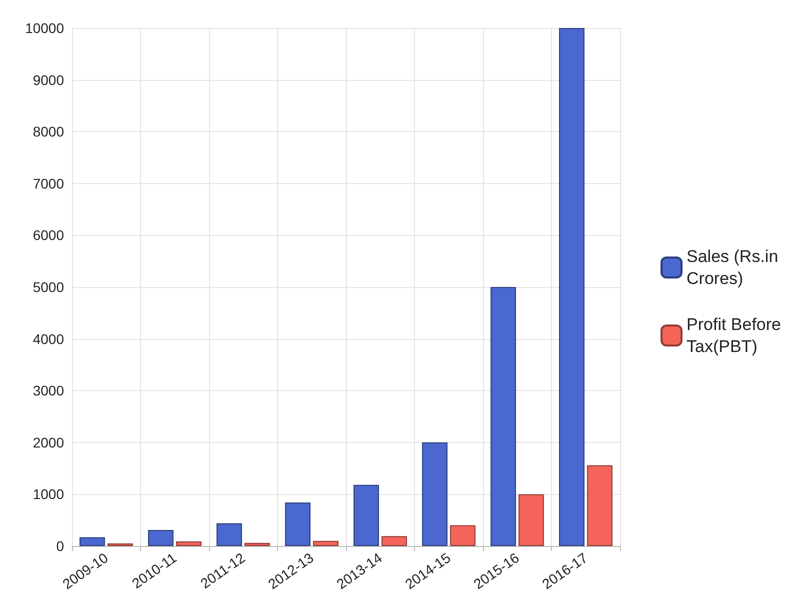 This screenshot has height=603, width=788. Describe the element at coordinates (732, 267) in the screenshot. I see `legend-label: Sales (Rs.in Crores)` at that location.